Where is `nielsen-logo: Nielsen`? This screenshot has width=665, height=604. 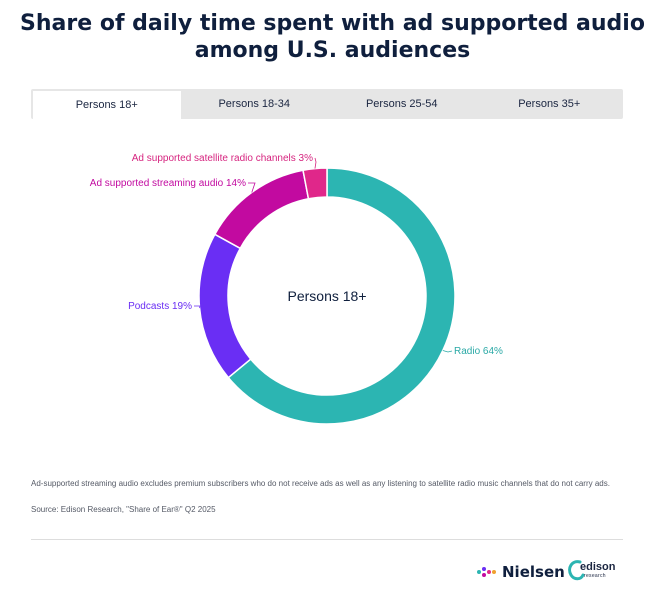 nielsen-logo: Nielsen is located at coordinates (520, 572).